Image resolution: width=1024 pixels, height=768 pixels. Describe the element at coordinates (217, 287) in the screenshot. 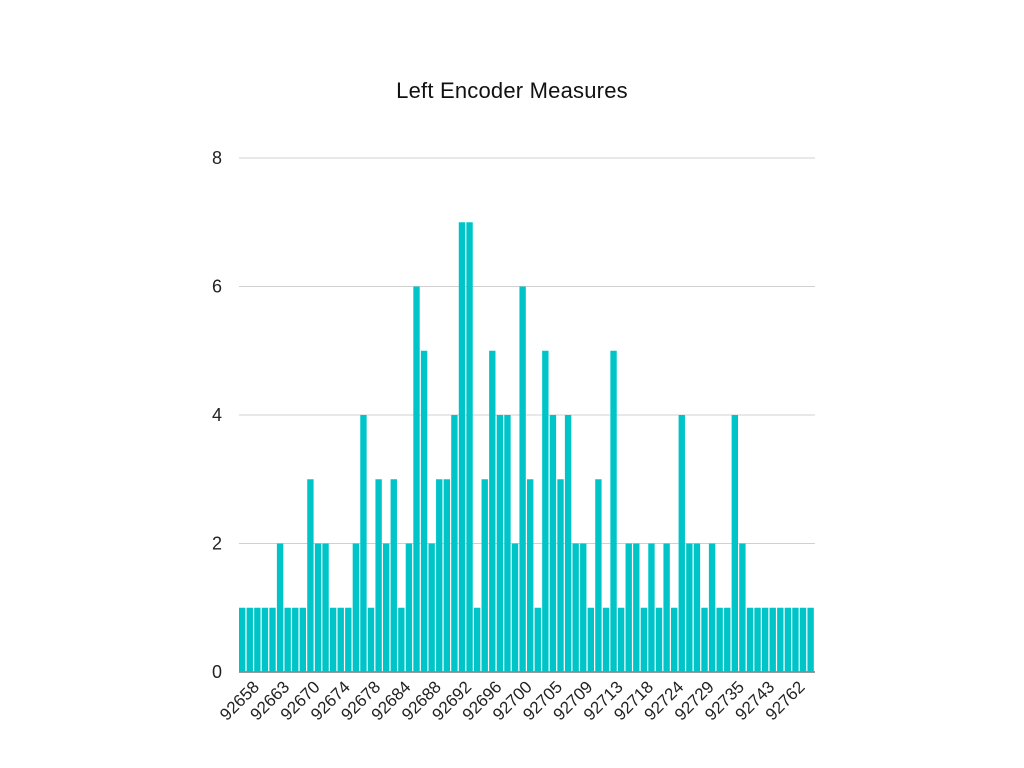

I see `y-tick-label: 6` at that location.